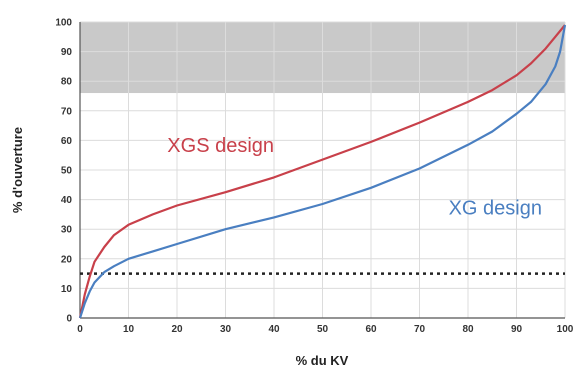  I want to click on y-axis-title: % d'ouverture, so click(17, 170).